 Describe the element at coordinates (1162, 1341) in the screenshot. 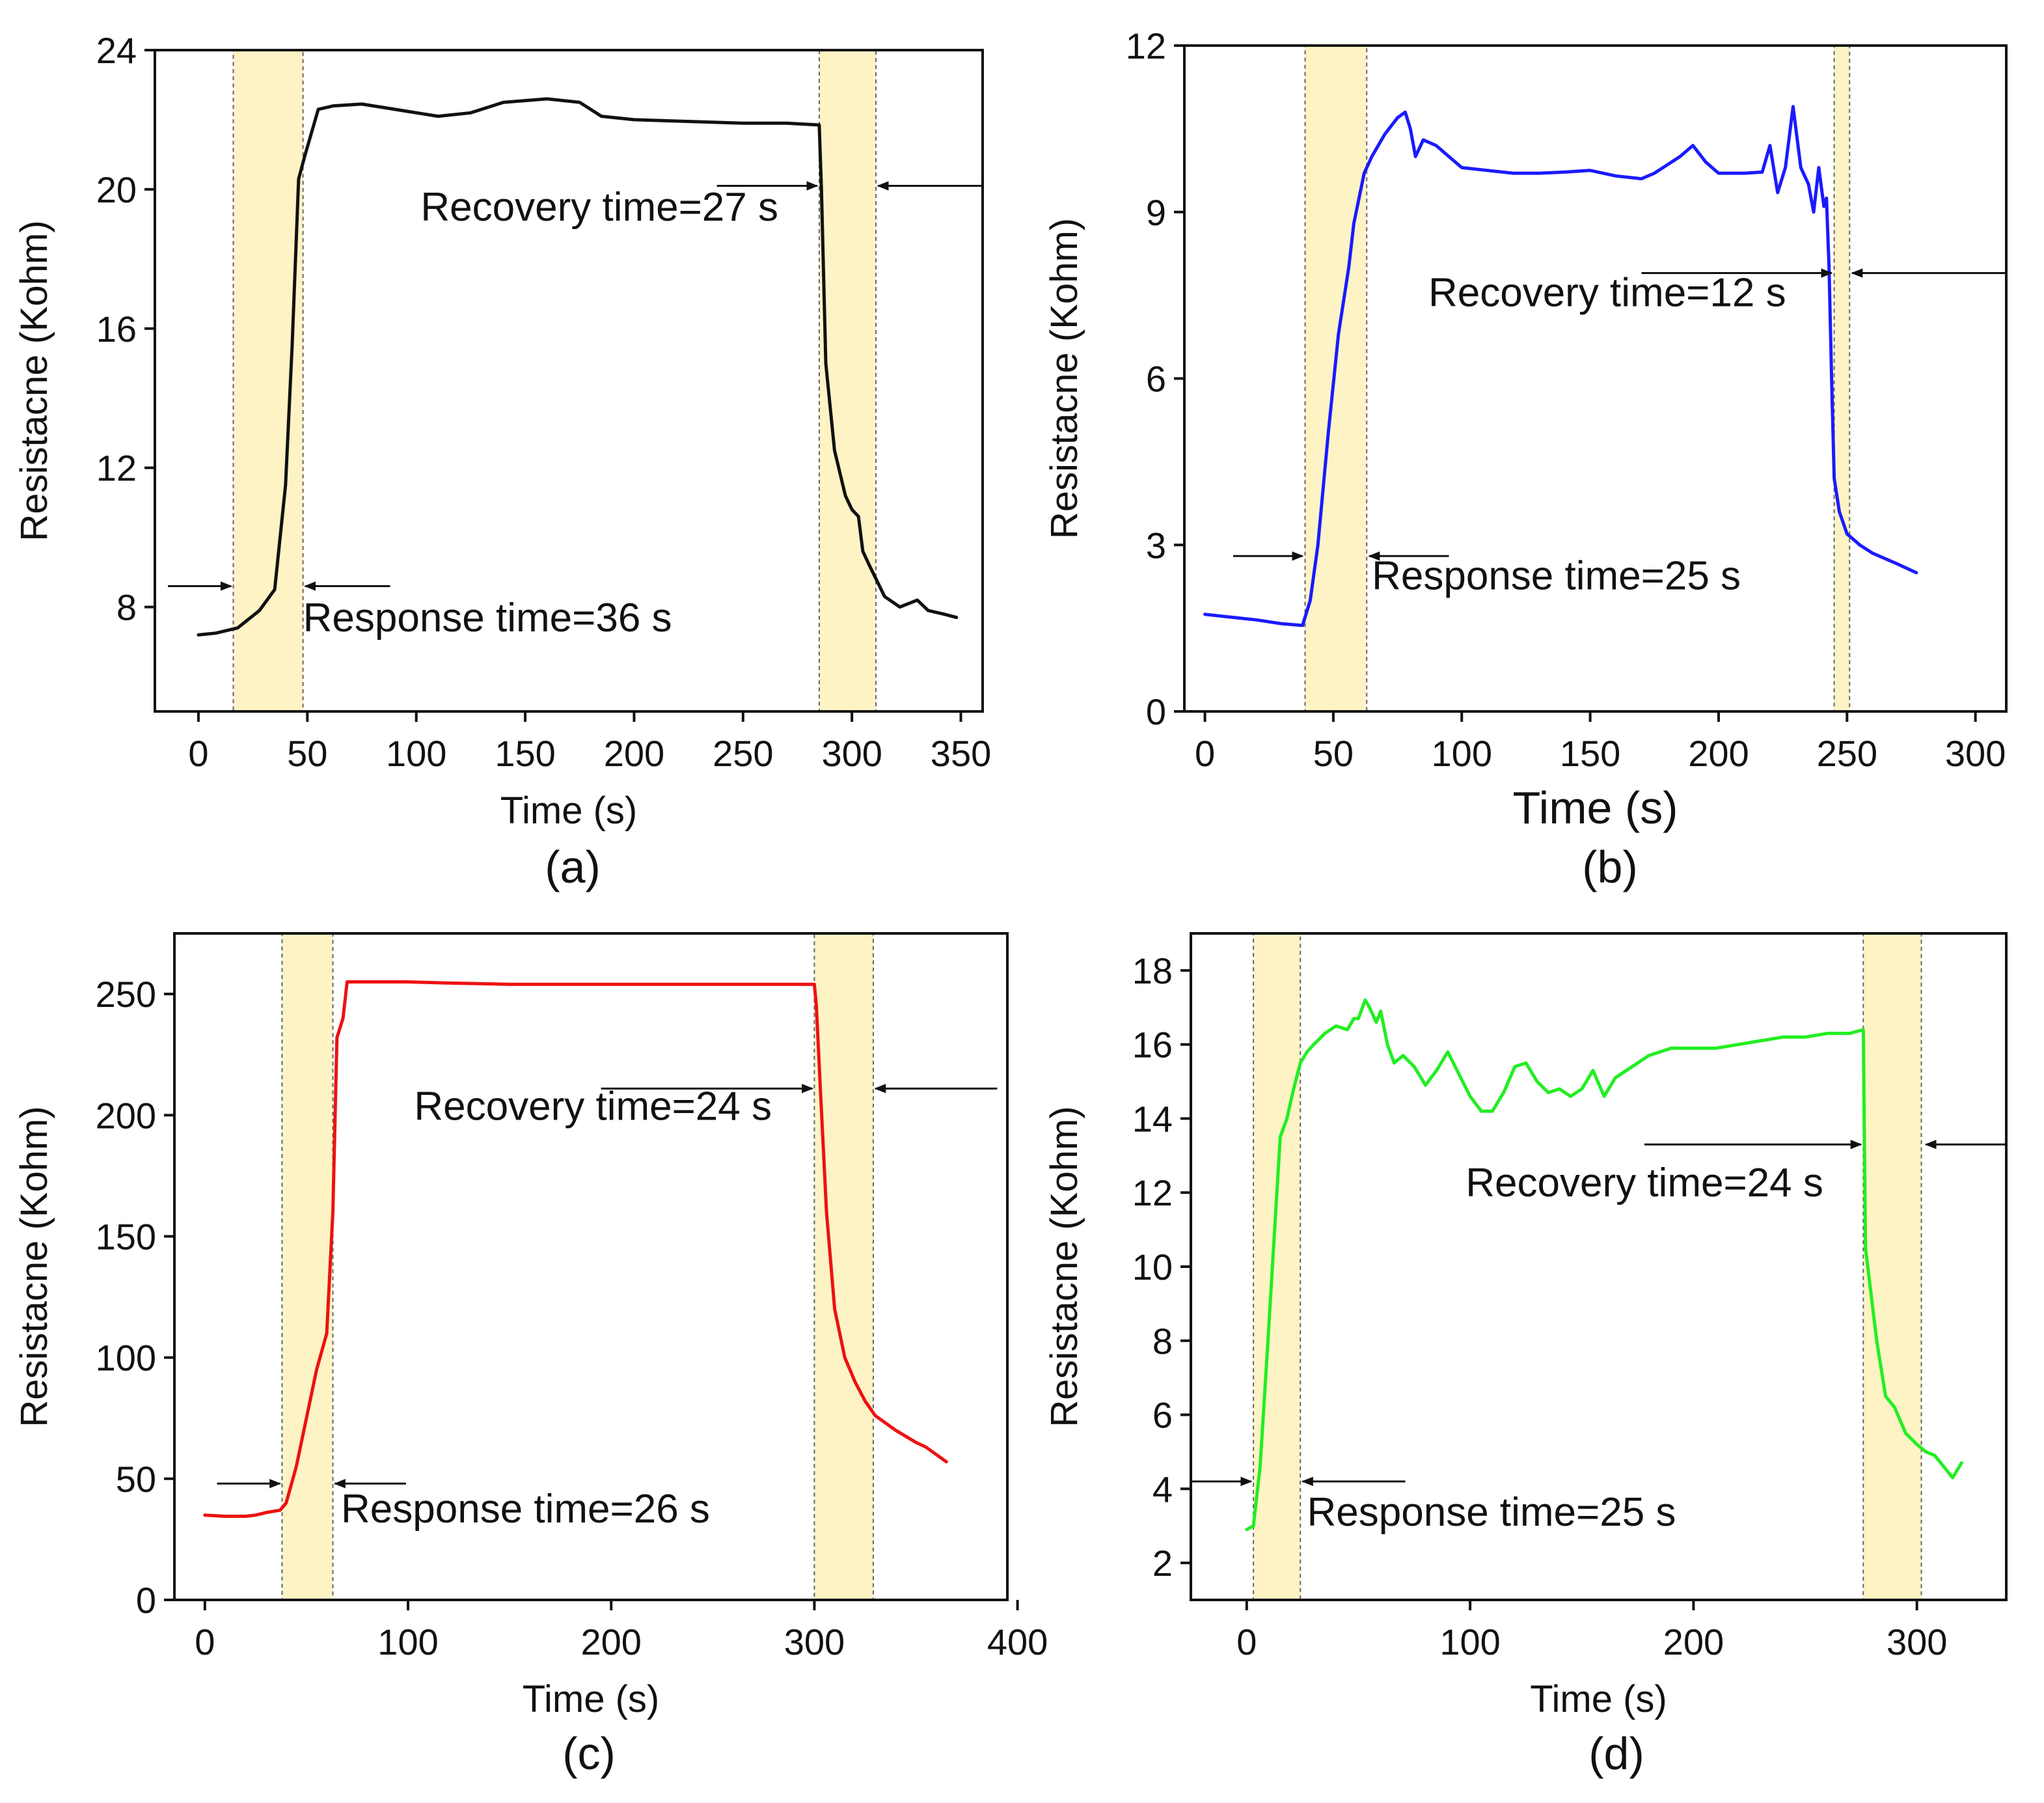

I see `panel-d-y-tick-label: 8` at that location.